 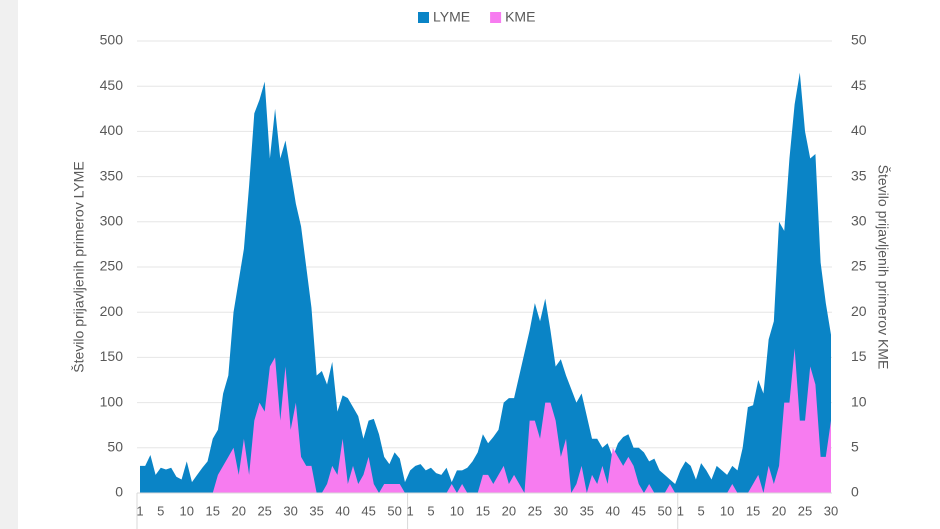 What do you see at coordinates (855, 447) in the screenshot?
I see `y2-tick-label: 5` at bounding box center [855, 447].